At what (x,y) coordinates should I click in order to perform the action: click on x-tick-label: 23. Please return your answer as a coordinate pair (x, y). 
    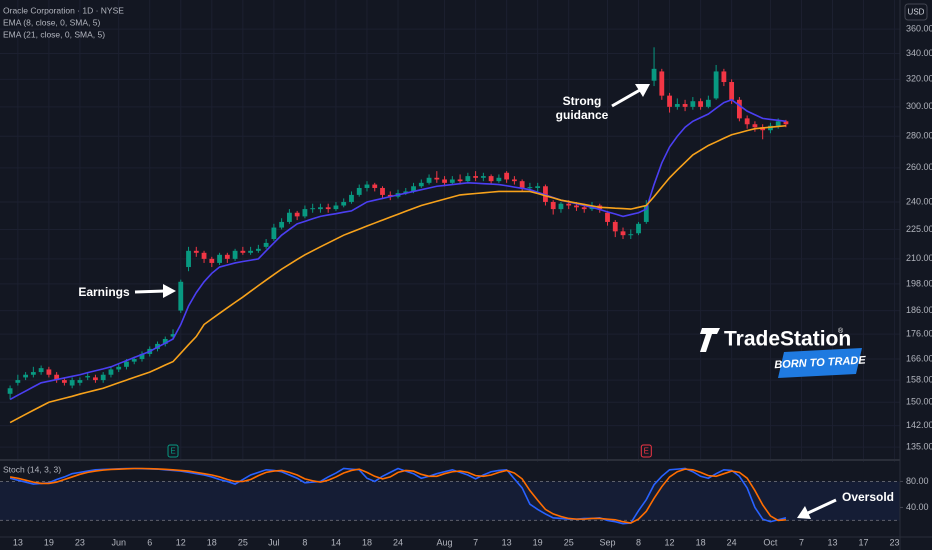
    Looking at the image, I should click on (895, 542).